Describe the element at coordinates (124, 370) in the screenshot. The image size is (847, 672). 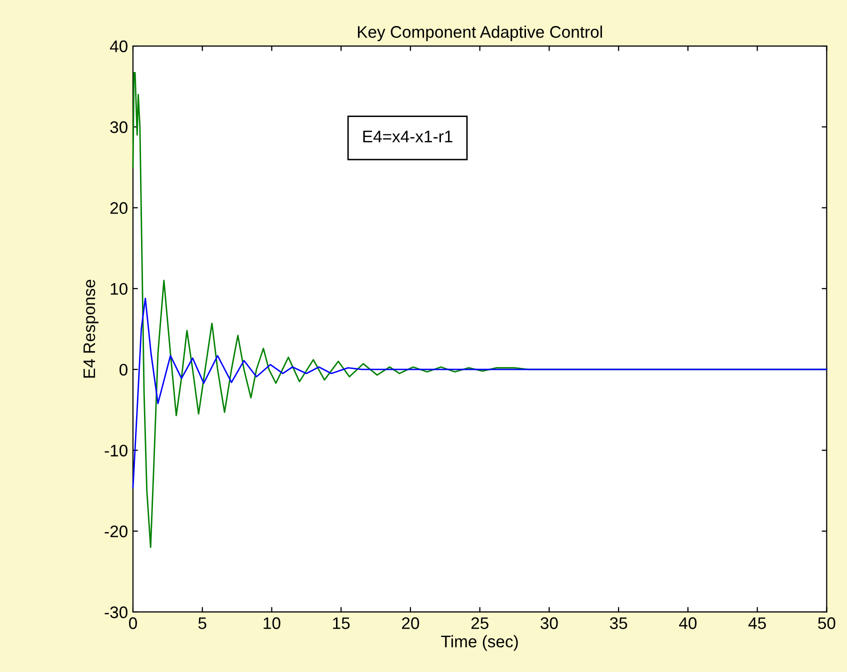
I see `y-tick-label: 0` at that location.